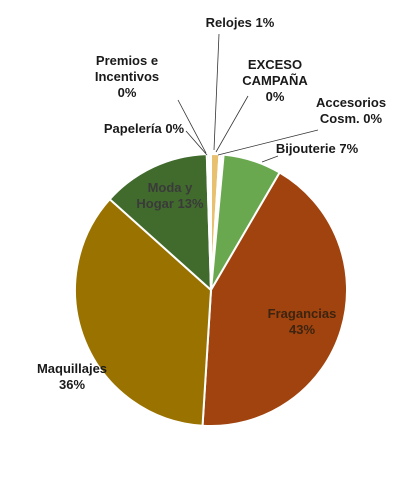  I want to click on slice-label-bijouterie: Bijouterie 7%, so click(317, 148).